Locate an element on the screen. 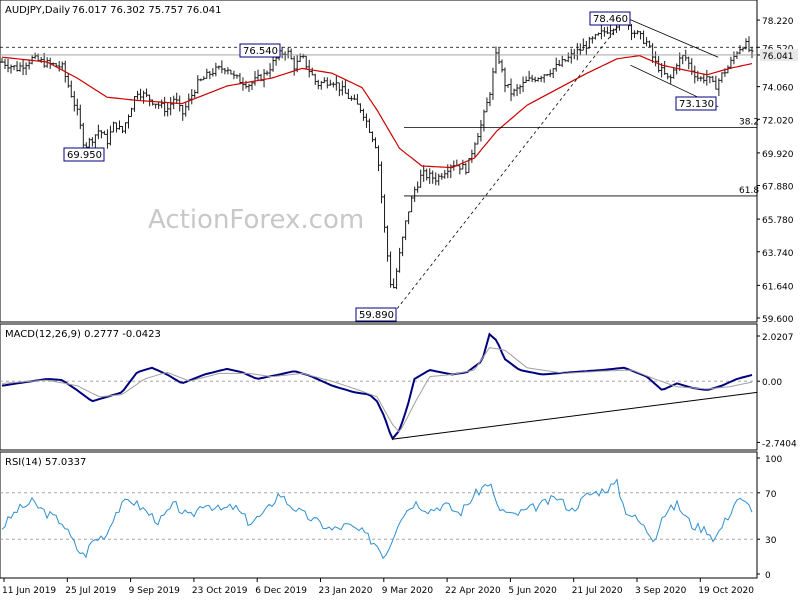  chart-header-symbol: AUDJPY,Daily is located at coordinates (37, 10).